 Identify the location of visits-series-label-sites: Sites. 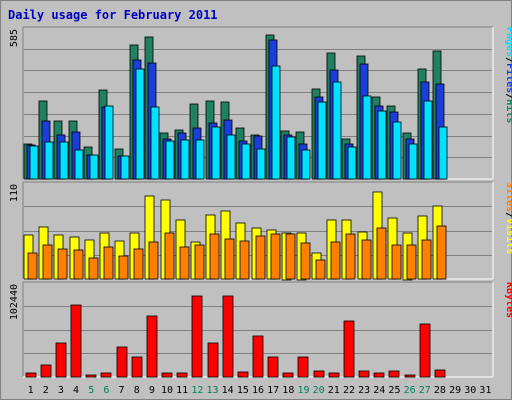
(508, 197).